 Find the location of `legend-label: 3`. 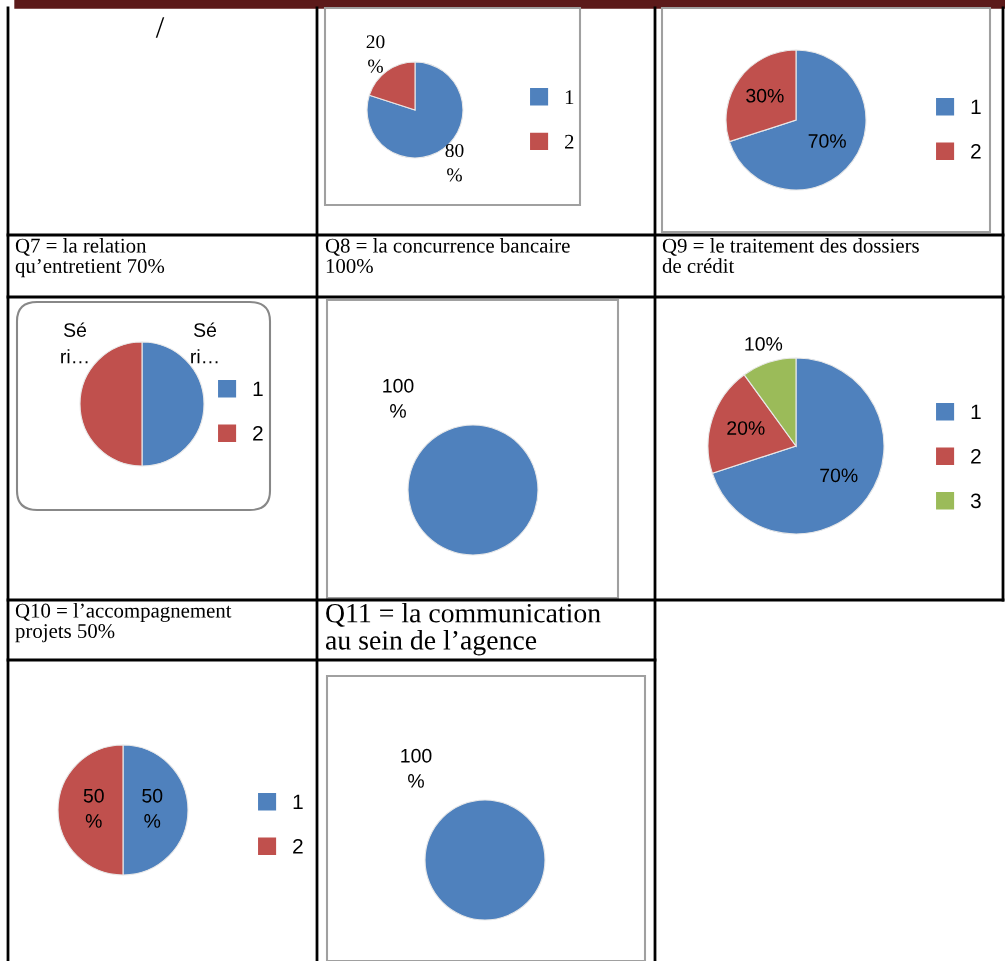

legend-label: 3 is located at coordinates (975, 501).